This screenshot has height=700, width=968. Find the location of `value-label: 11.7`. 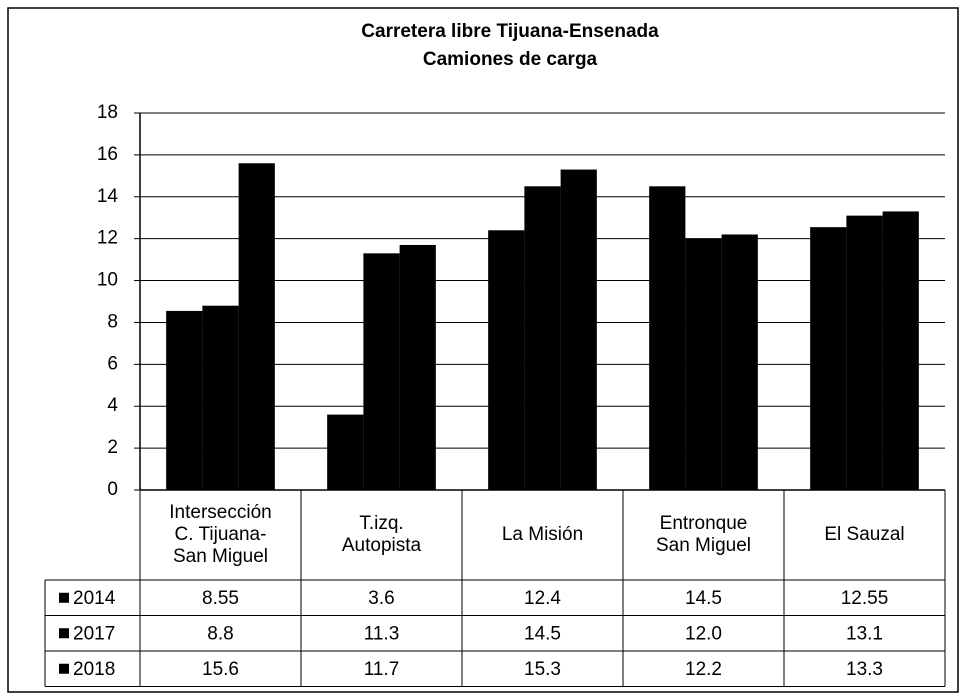

value-label: 11.7 is located at coordinates (382, 669).